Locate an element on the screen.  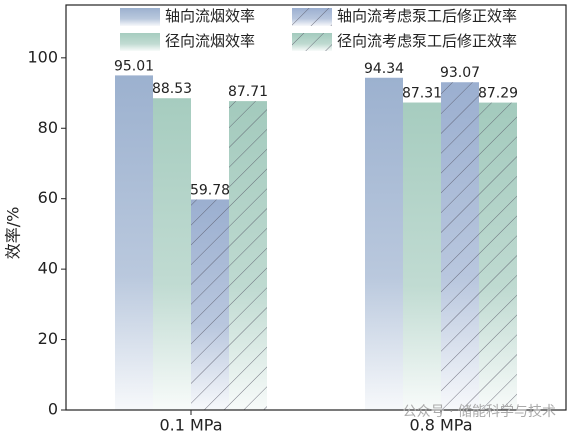
data-label: 59.78 is located at coordinates (210, 190).